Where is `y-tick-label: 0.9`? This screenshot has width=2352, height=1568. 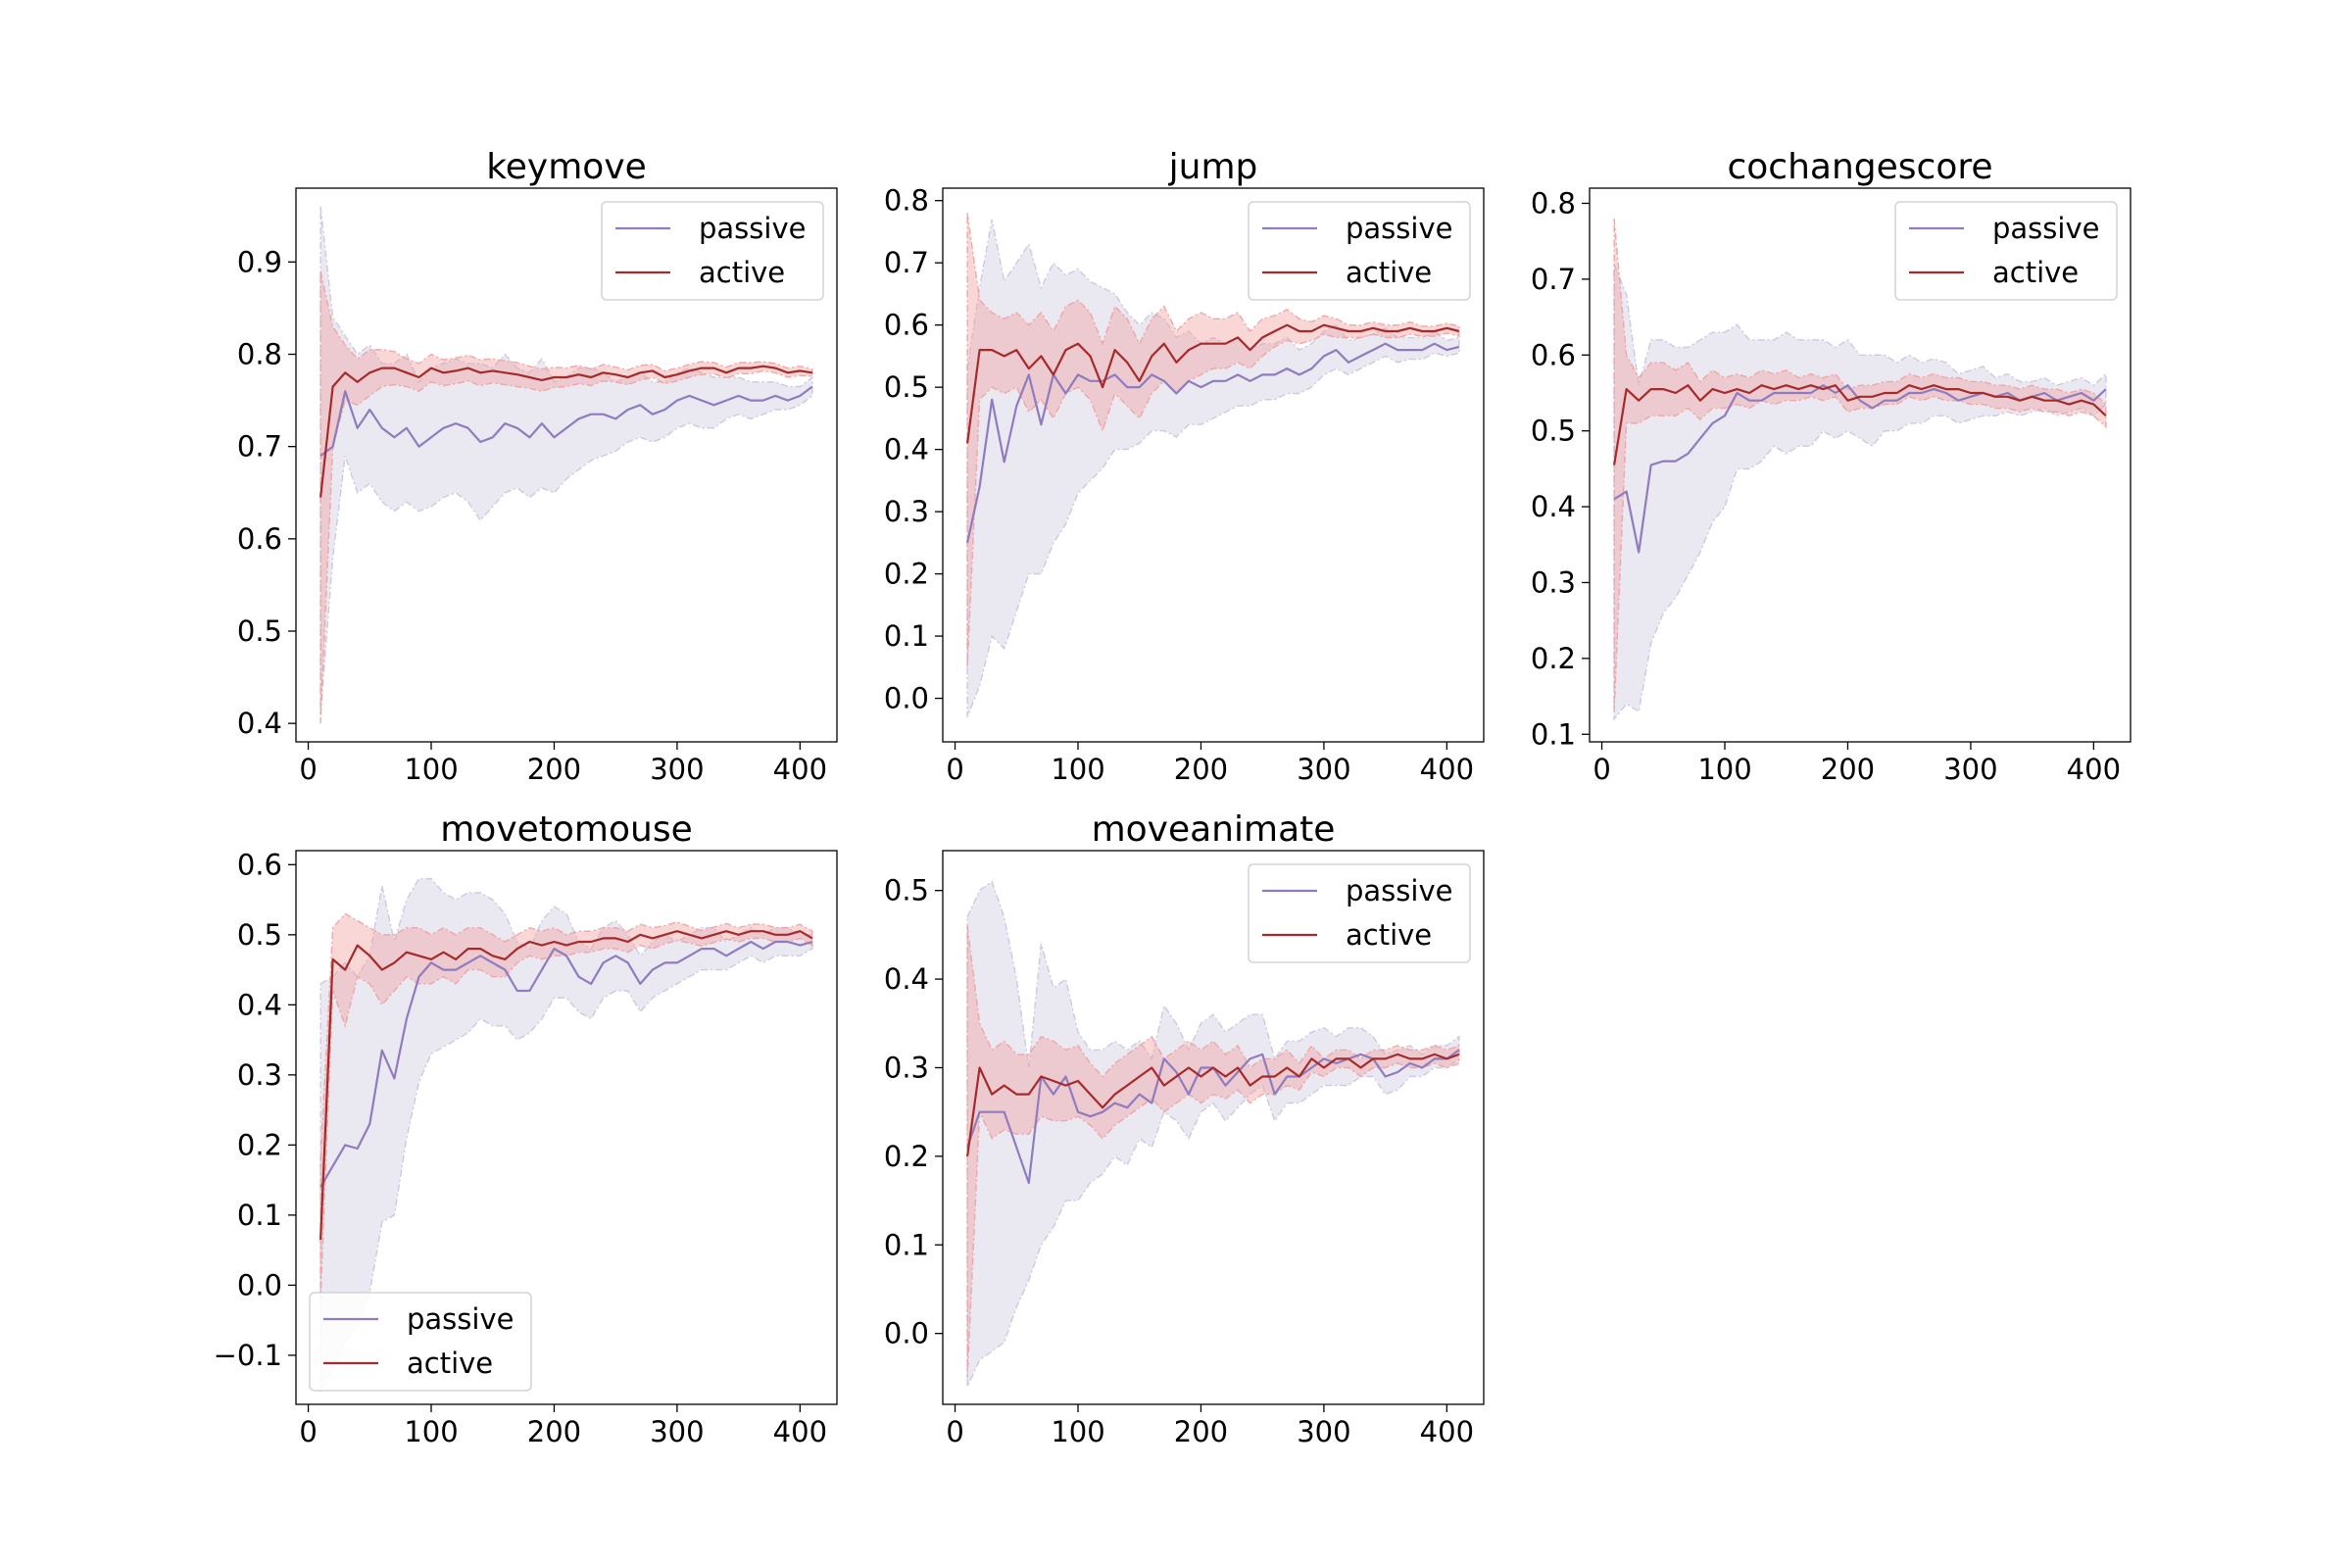 y-tick-label: 0.9 is located at coordinates (259, 261).